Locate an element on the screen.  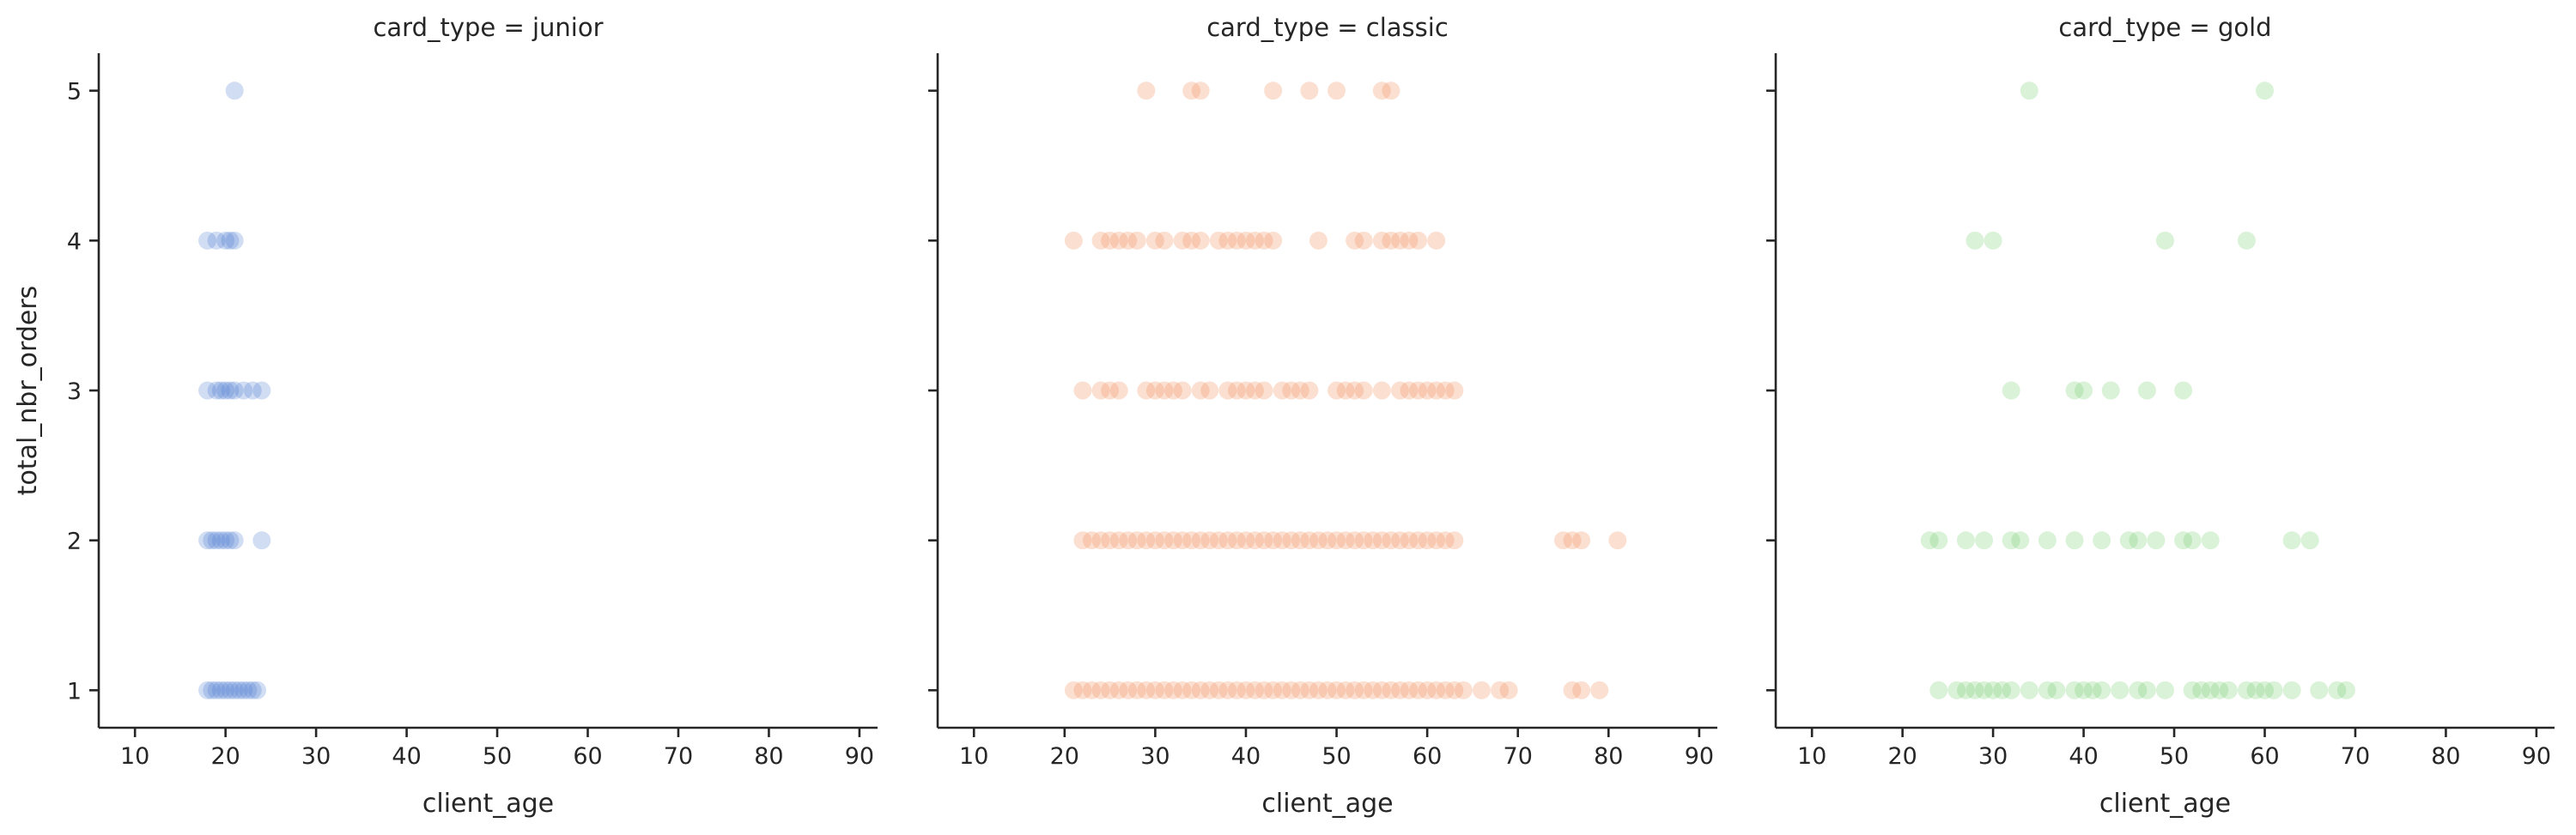
y-tick-label: 5 is located at coordinates (74, 92).